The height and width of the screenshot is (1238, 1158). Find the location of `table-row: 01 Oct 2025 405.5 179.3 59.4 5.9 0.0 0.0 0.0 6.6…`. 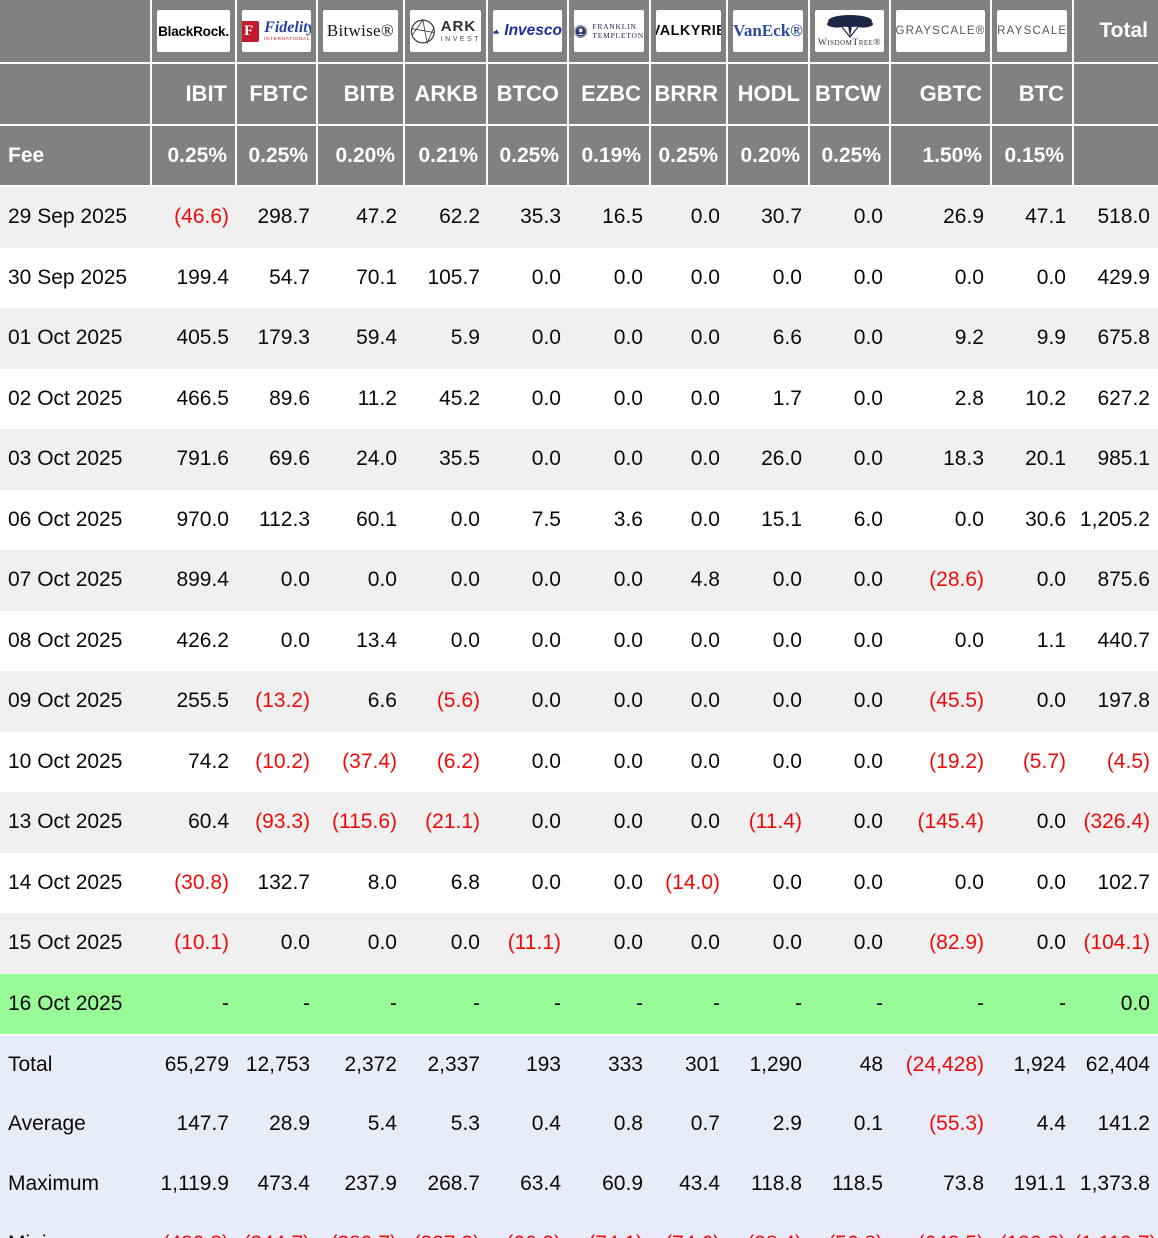

table-row: 01 Oct 2025 405.5 179.3 59.4 5.9 0.0 0.0 0.0 6.6… is located at coordinates (579, 338).